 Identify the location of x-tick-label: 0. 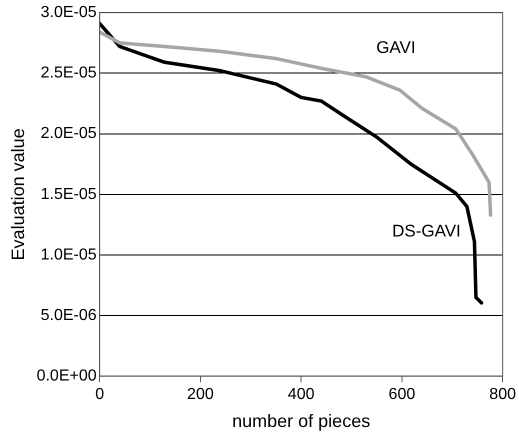
(99, 395).